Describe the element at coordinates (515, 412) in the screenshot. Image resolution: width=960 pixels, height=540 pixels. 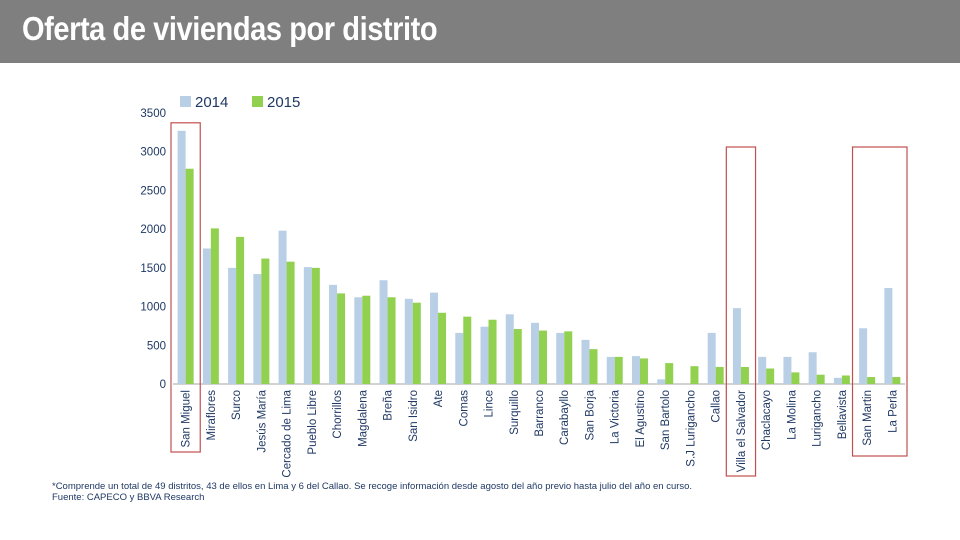
I see `x-tick-label-13: Surquillo` at that location.